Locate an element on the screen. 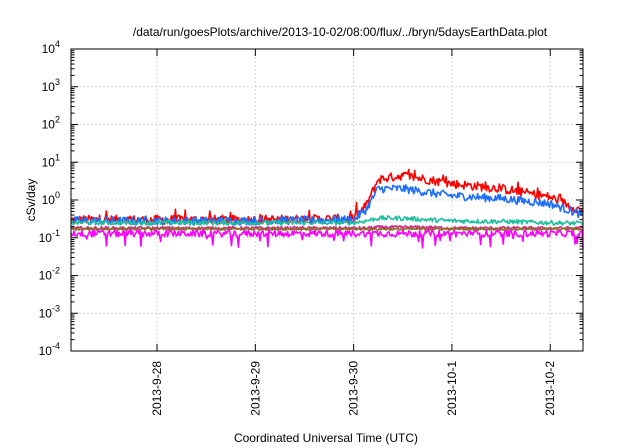  y-tick-label: 10⁴ is located at coordinates (51, 47).